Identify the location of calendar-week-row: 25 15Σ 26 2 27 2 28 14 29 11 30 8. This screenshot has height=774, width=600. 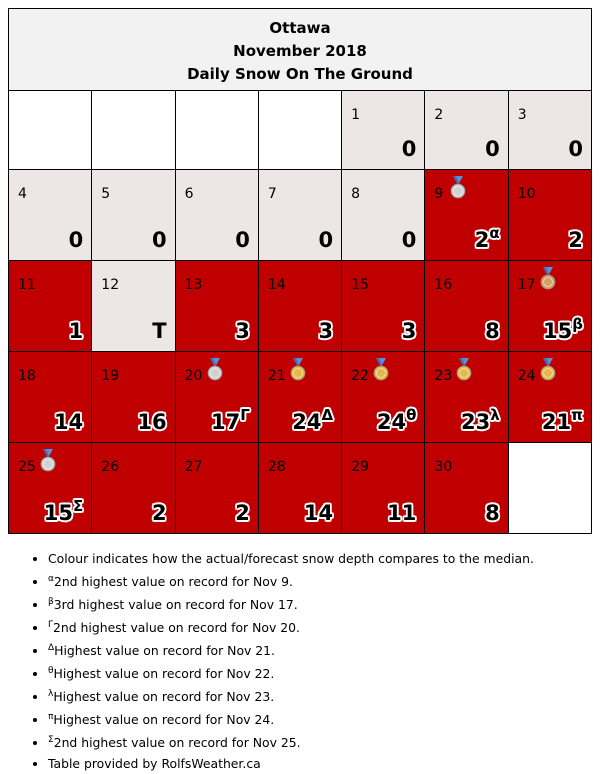
(300, 488).